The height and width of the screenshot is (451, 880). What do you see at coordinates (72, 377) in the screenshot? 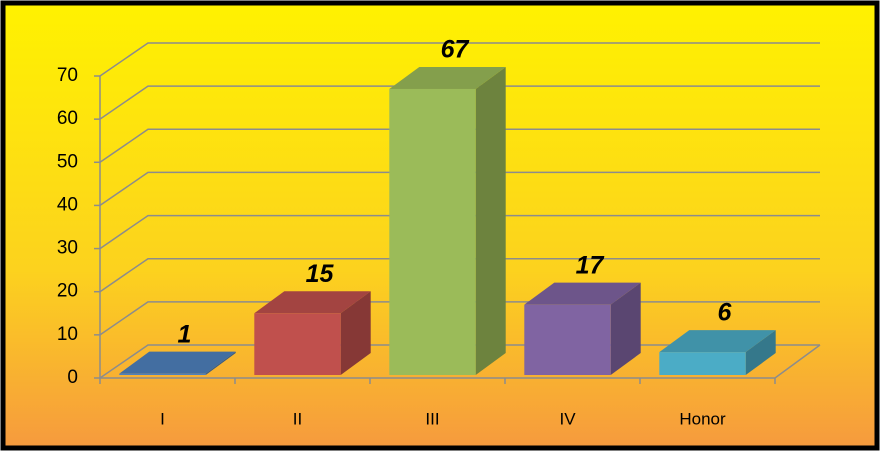
I see `y-tick-label: 0` at bounding box center [72, 377].